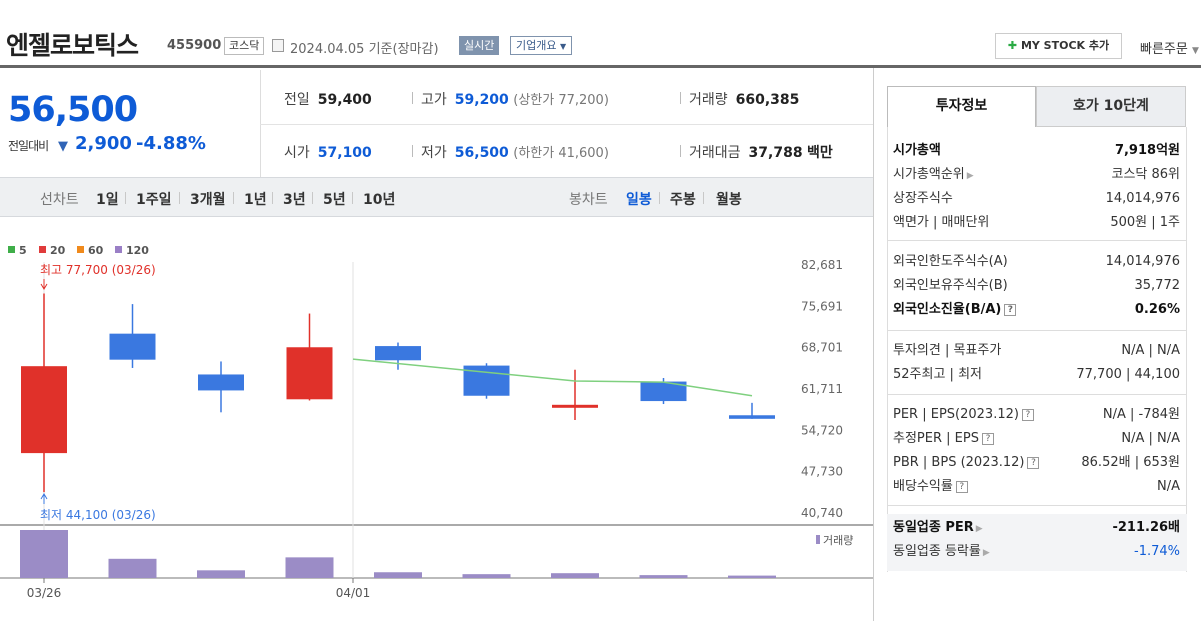 Image resolution: width=1201 pixels, height=621 pixels. Describe the element at coordinates (59, 200) in the screenshot. I see `line-chart-label: 선차트` at that location.